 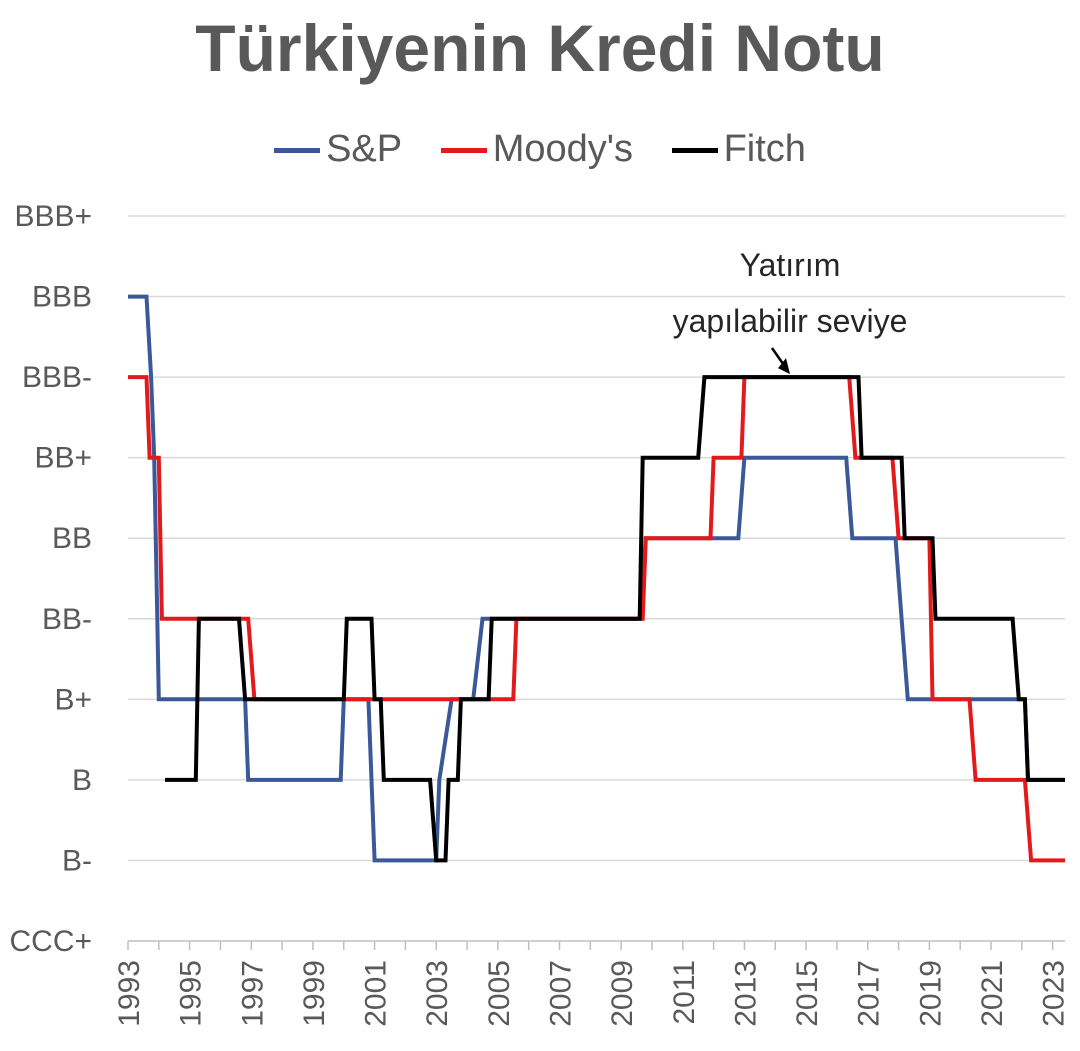 I want to click on legend-swatch-sp, so click(x=297, y=151).